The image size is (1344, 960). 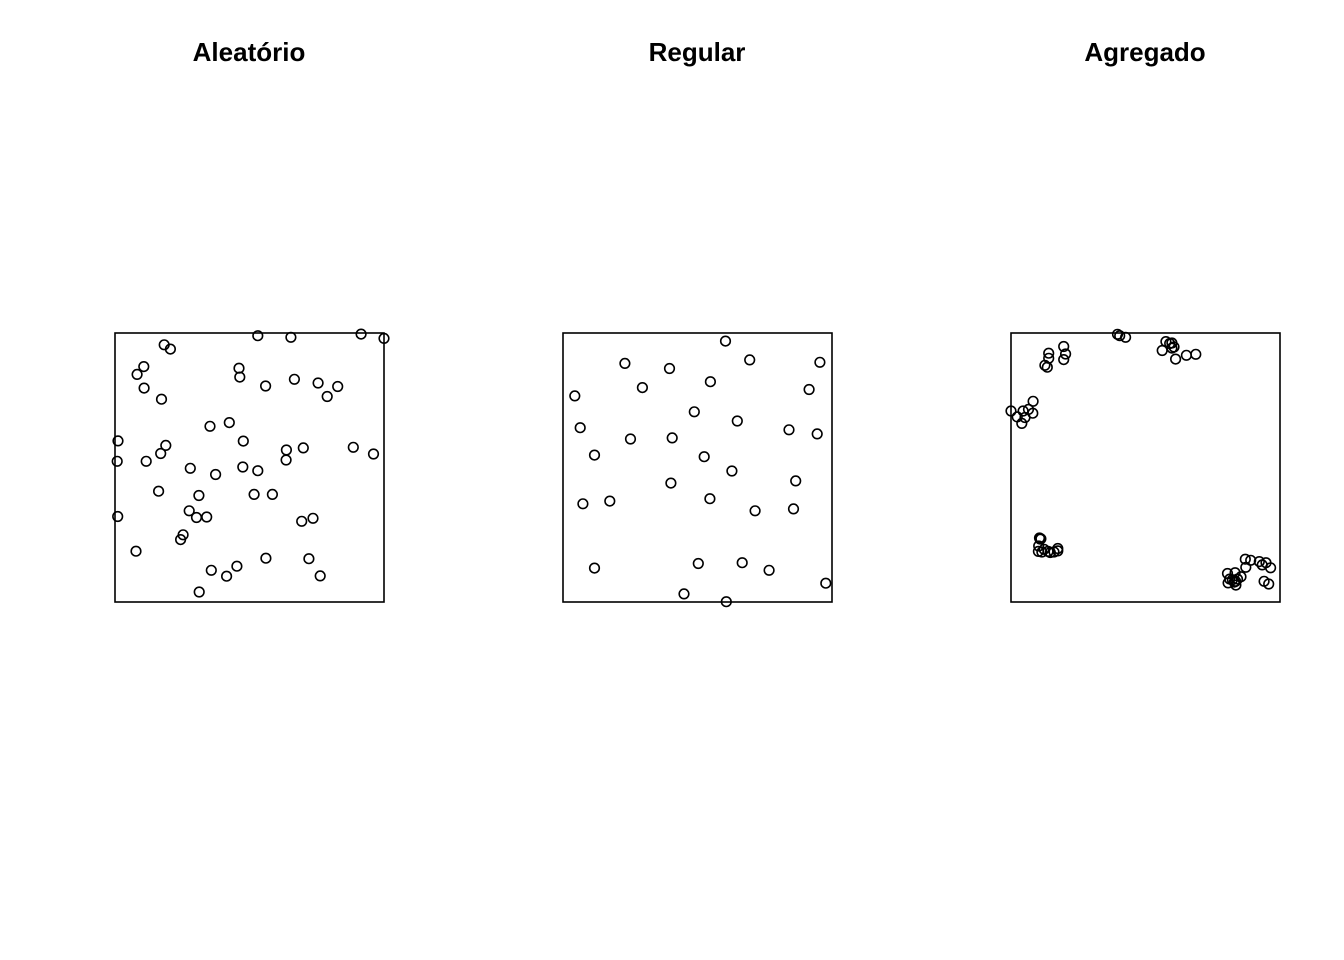 I want to click on panel-regular: Regular, so click(x=697, y=322).